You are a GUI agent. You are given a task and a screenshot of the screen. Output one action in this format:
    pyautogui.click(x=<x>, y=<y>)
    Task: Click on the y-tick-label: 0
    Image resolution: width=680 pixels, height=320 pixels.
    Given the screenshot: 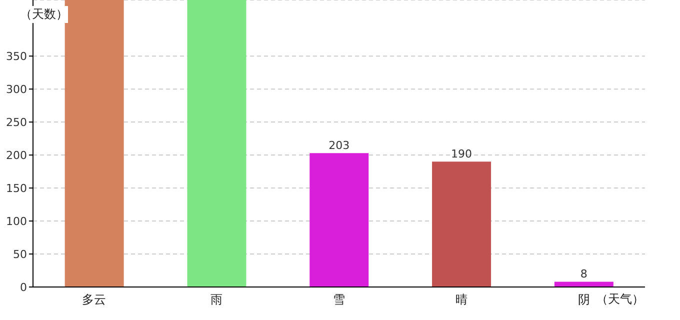 What is the action you would take?
    pyautogui.click(x=23, y=287)
    